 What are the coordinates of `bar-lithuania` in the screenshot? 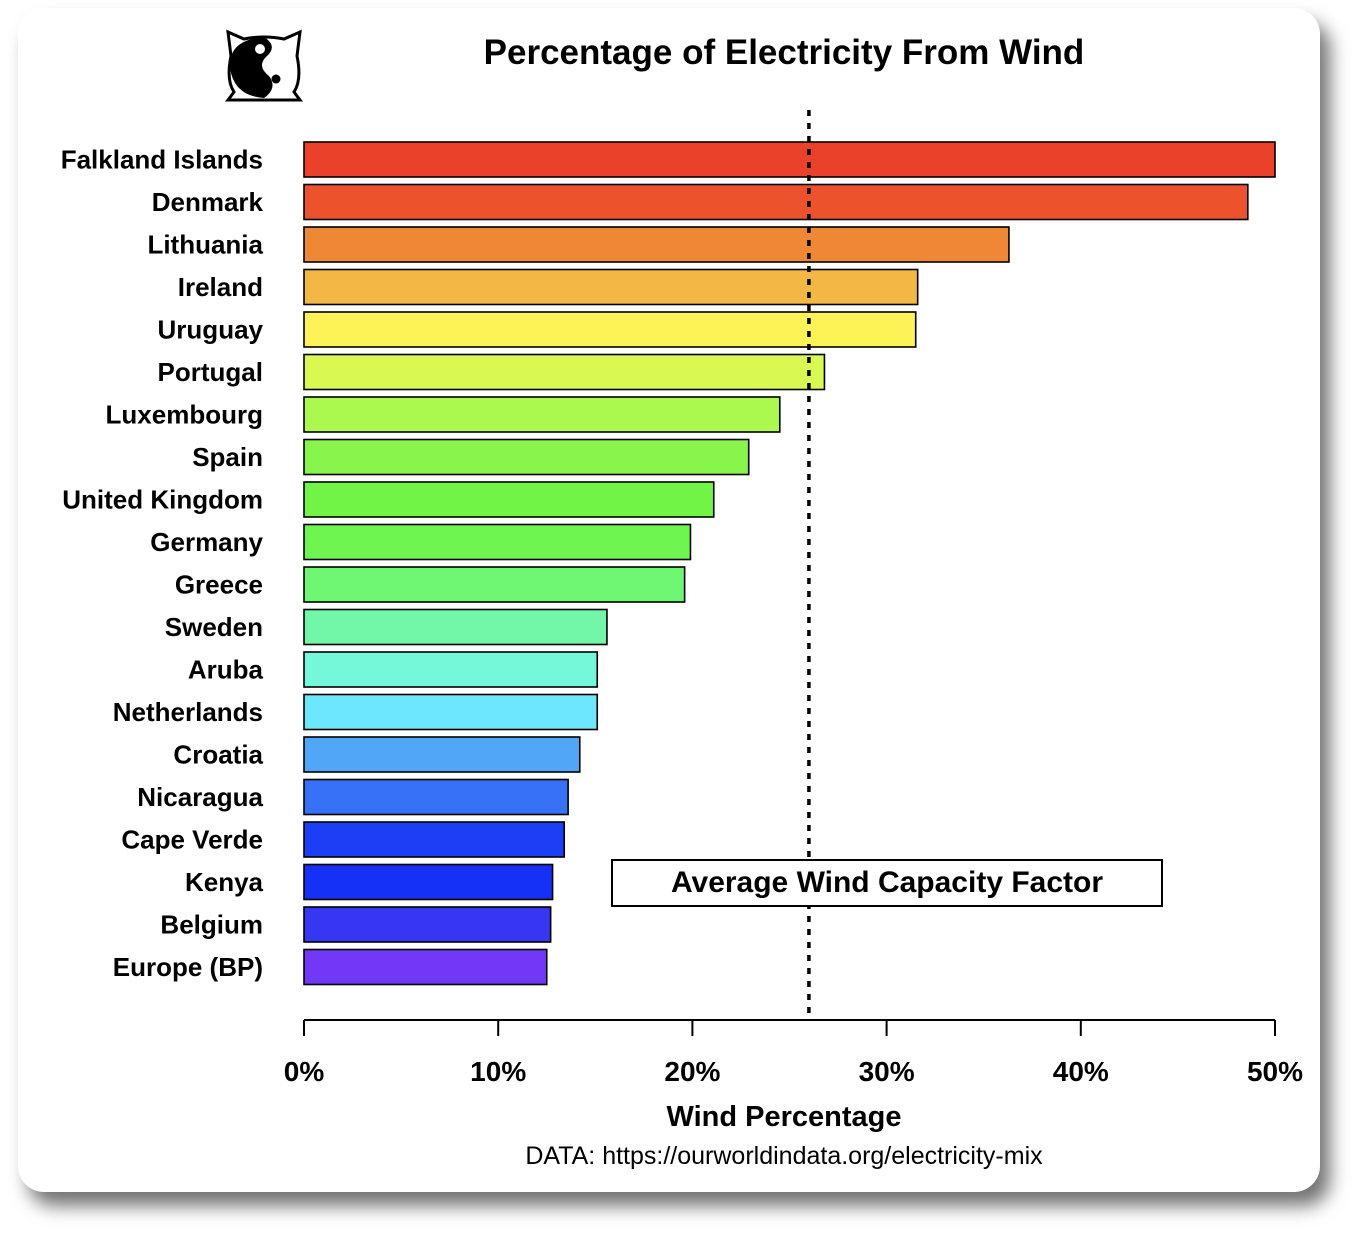 It's located at (656, 244).